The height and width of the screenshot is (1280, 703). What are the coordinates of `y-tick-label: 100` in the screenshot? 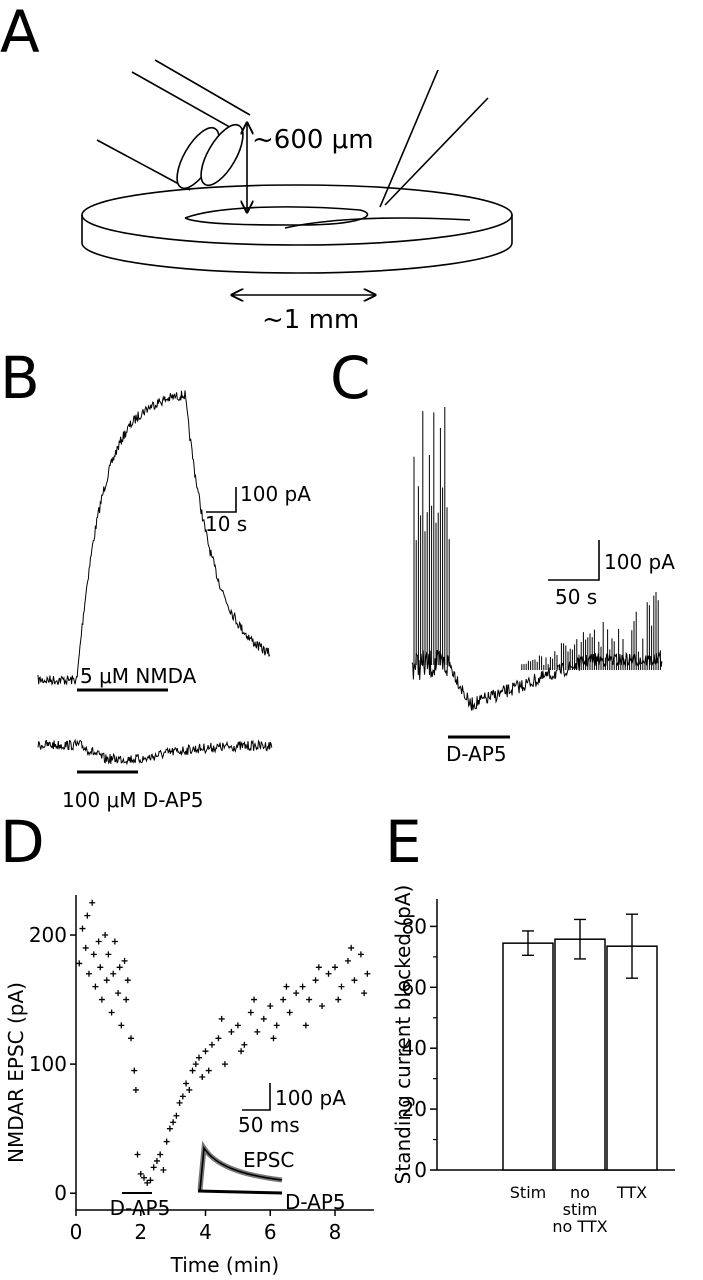 It's located at (48, 1064).